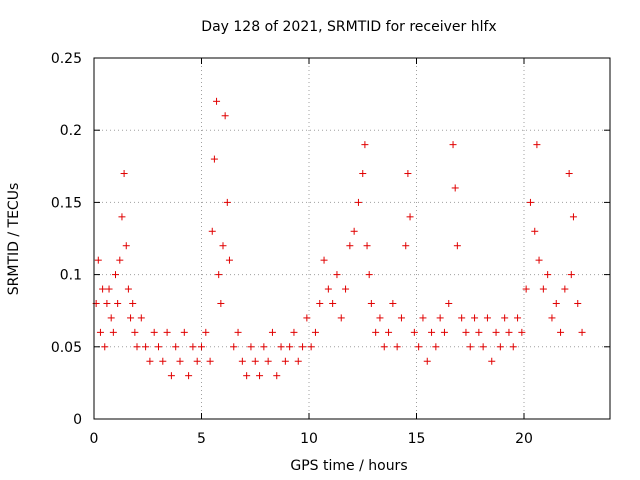 This screenshot has height=480, width=640. What do you see at coordinates (66, 239) in the screenshot?
I see `y-tick-labels: 0 0.05 0.1 0.15 0.2 0.25` at bounding box center [66, 239].